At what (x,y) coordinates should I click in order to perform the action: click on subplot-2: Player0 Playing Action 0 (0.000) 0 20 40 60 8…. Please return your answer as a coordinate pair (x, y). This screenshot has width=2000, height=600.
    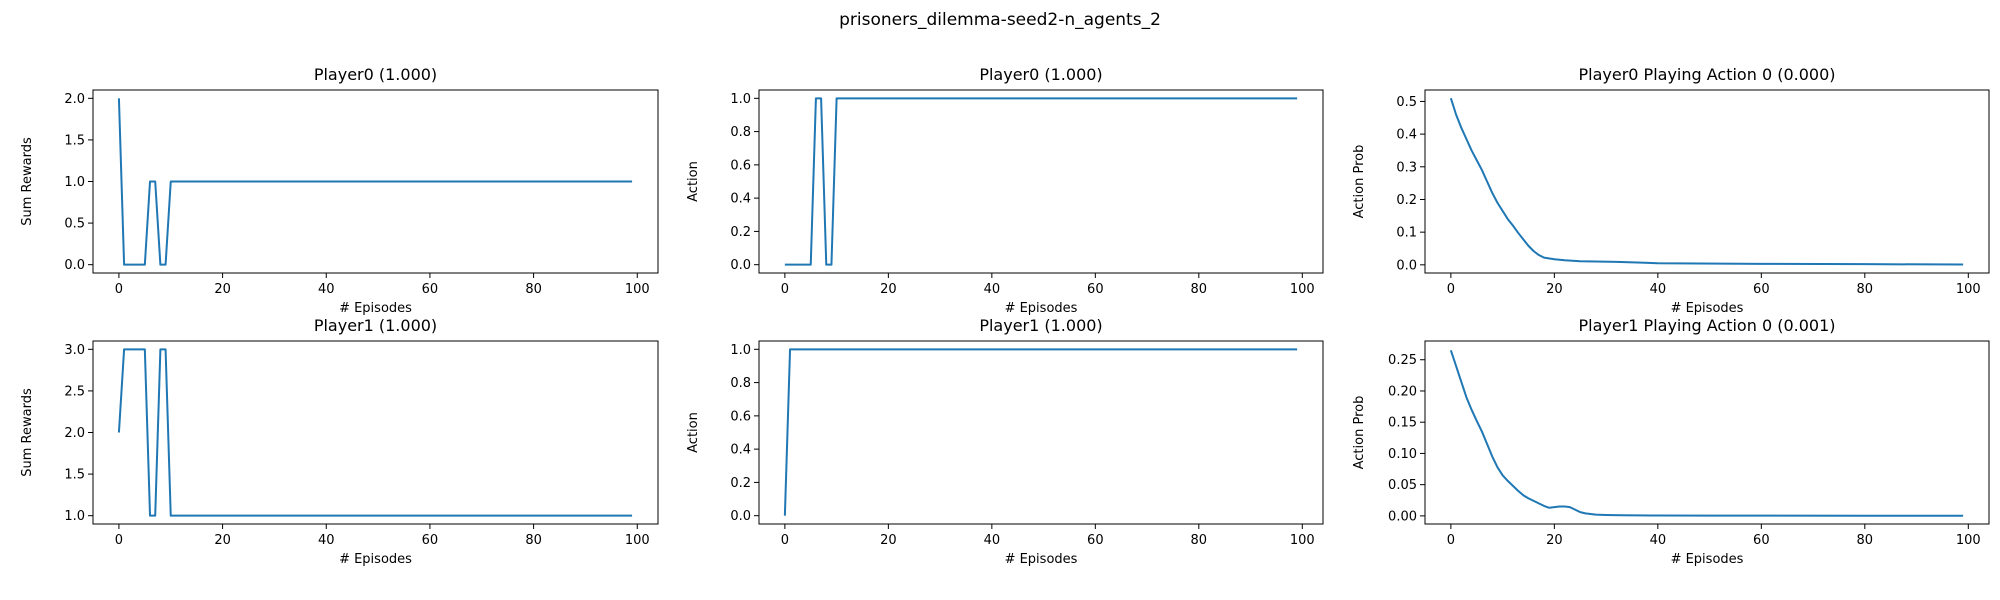
    Looking at the image, I should click on (1671, 190).